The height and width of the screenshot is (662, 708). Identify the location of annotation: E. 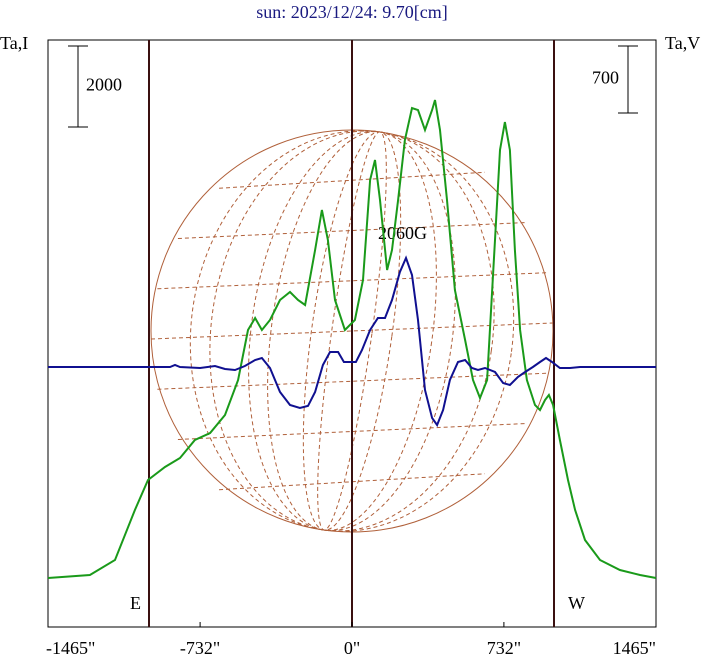
(135, 603).